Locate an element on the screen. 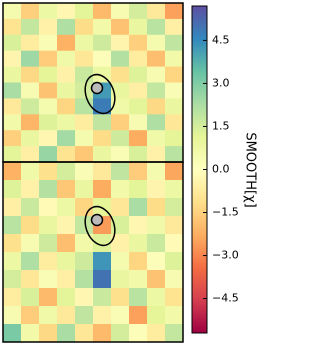 Image resolution: width=320 pixels, height=350 pixels. colorbar-tick-label: −3.0 is located at coordinates (225, 255).